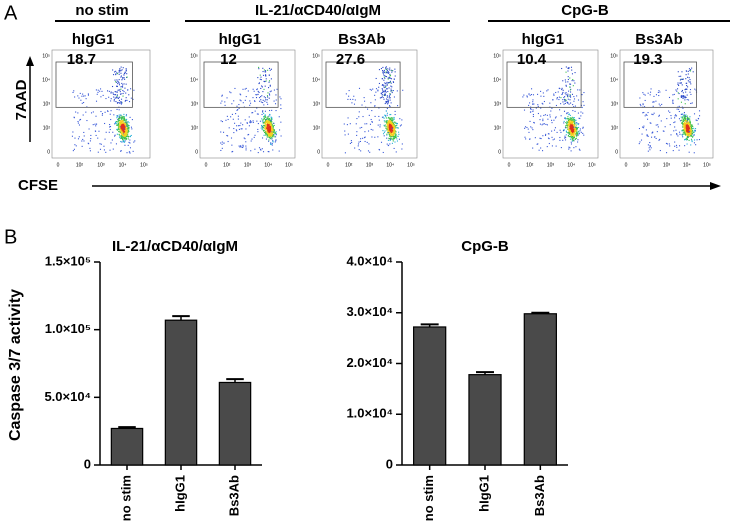 The height and width of the screenshot is (527, 740). Describe the element at coordinates (614, 80) in the screenshot. I see `flow-y-tick: 10⁴` at that location.